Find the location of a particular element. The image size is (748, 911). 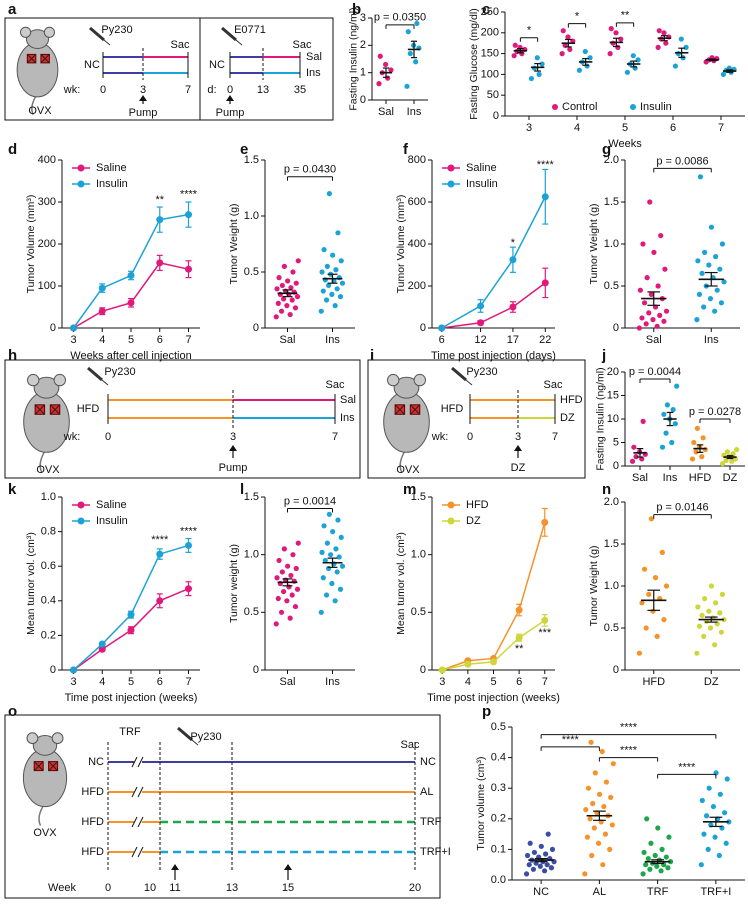

mouse-head is located at coordinates (46, 387).